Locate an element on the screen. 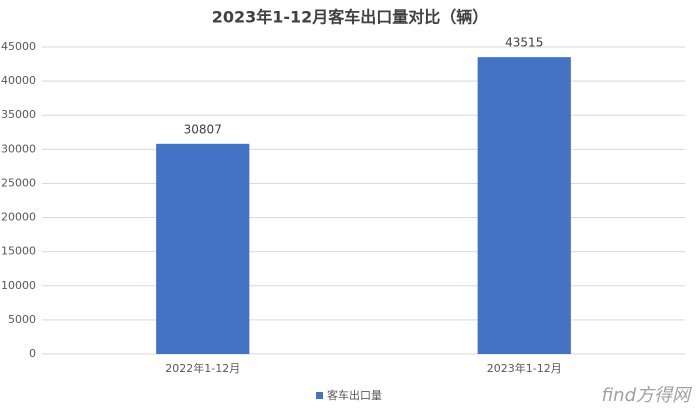  chart-title: 2023年1-12月客车出口量对比（辆） is located at coordinates (350, 17).